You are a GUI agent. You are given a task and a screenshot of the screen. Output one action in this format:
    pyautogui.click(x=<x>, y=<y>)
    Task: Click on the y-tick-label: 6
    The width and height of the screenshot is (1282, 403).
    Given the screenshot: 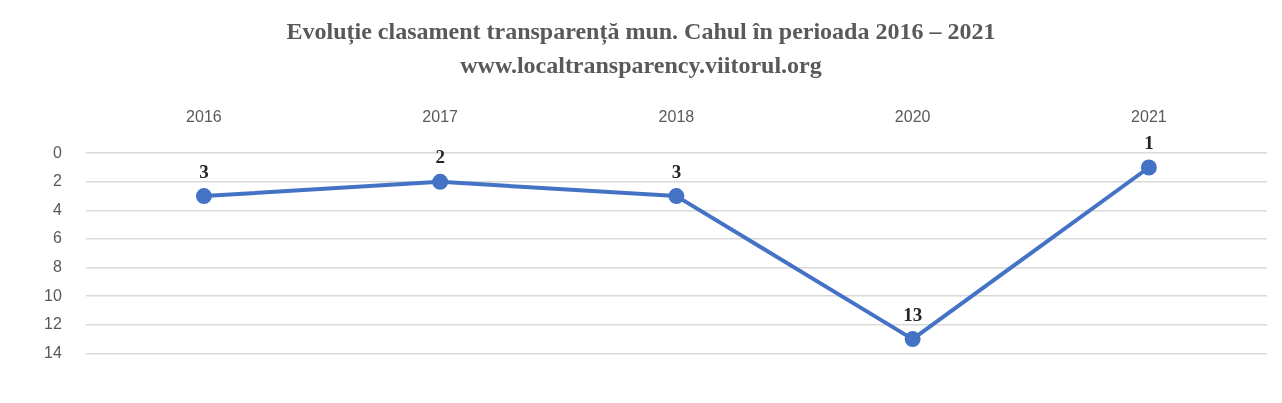 What is the action you would take?
    pyautogui.click(x=57, y=238)
    